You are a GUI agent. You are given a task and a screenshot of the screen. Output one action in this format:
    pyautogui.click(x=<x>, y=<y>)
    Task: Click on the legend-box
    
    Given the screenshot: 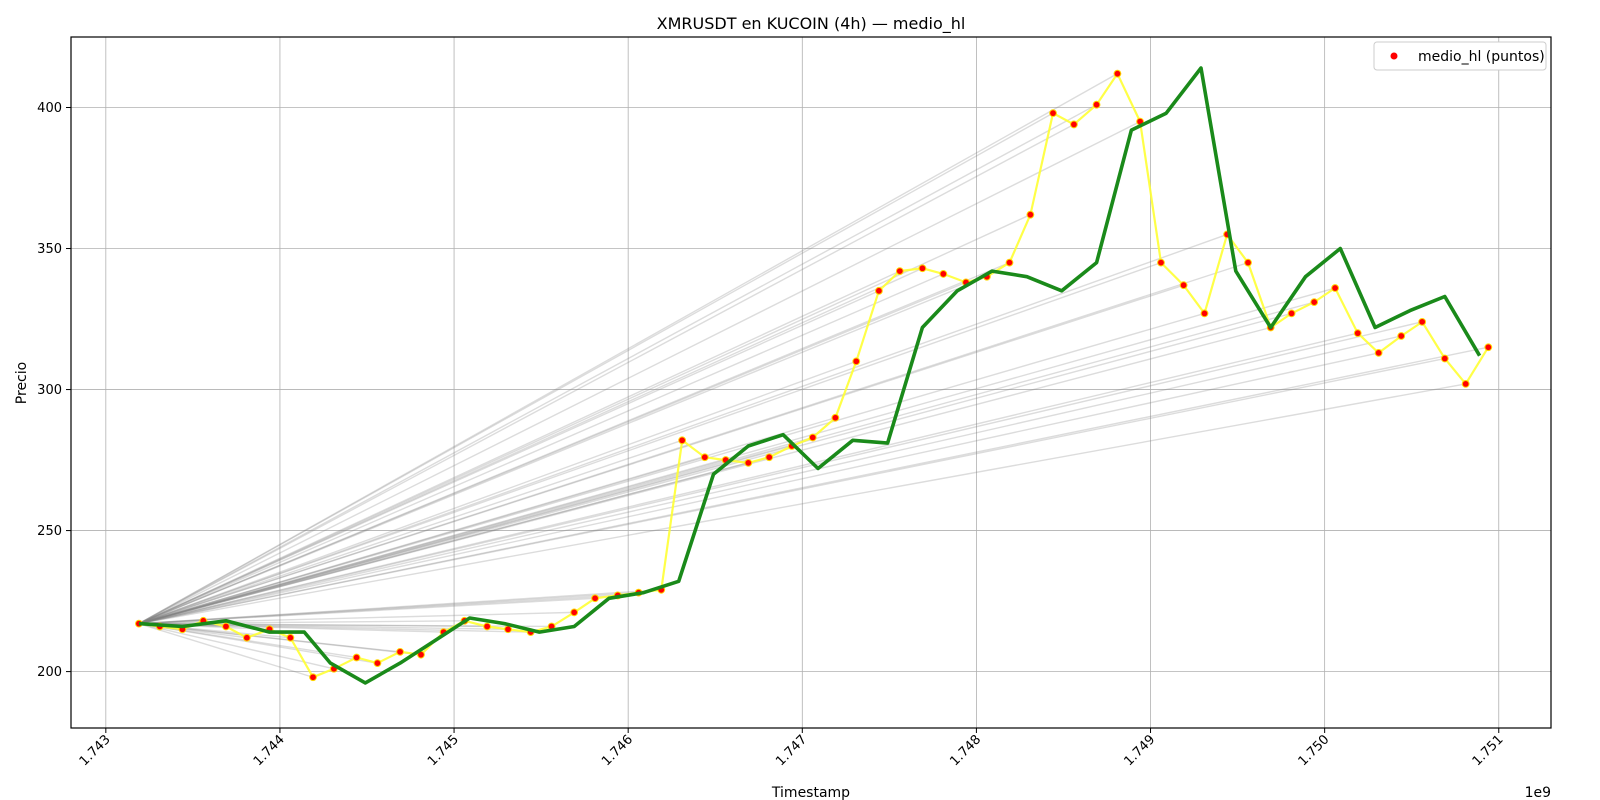 What is the action you would take?
    pyautogui.click(x=1460, y=56)
    